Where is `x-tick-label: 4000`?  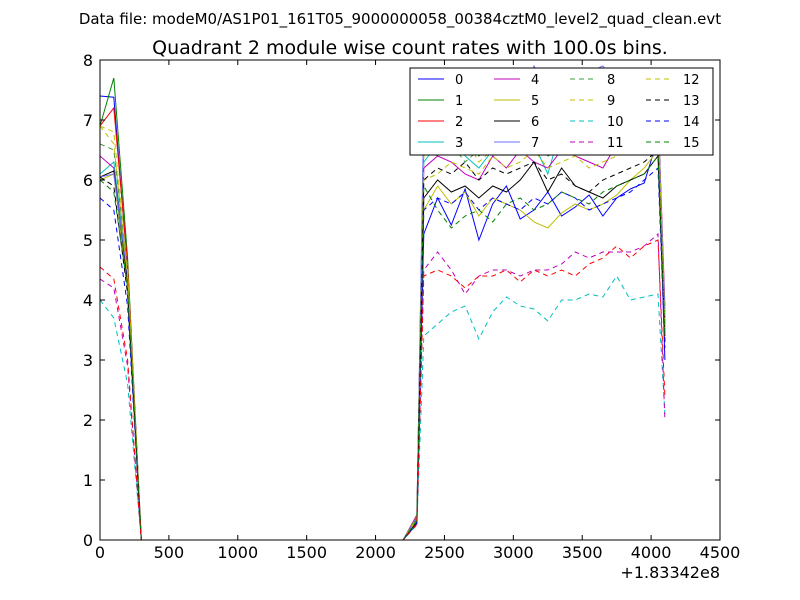 x-tick-label: 4000 is located at coordinates (651, 552).